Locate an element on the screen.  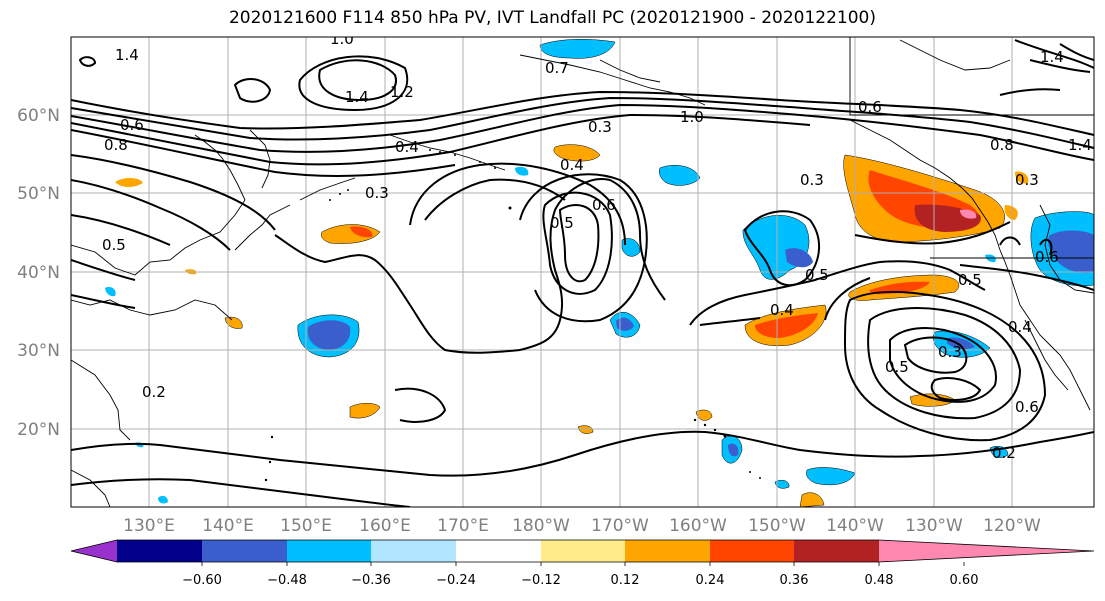
colorbar-extend-high is located at coordinates (986, 551).